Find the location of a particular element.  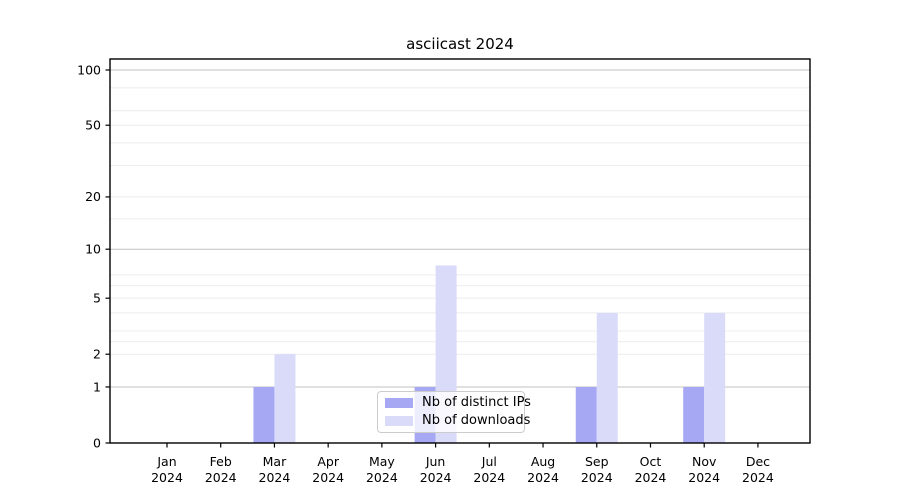

legend-label-distinct-ips: Nb of distinct IPs is located at coordinates (476, 402).